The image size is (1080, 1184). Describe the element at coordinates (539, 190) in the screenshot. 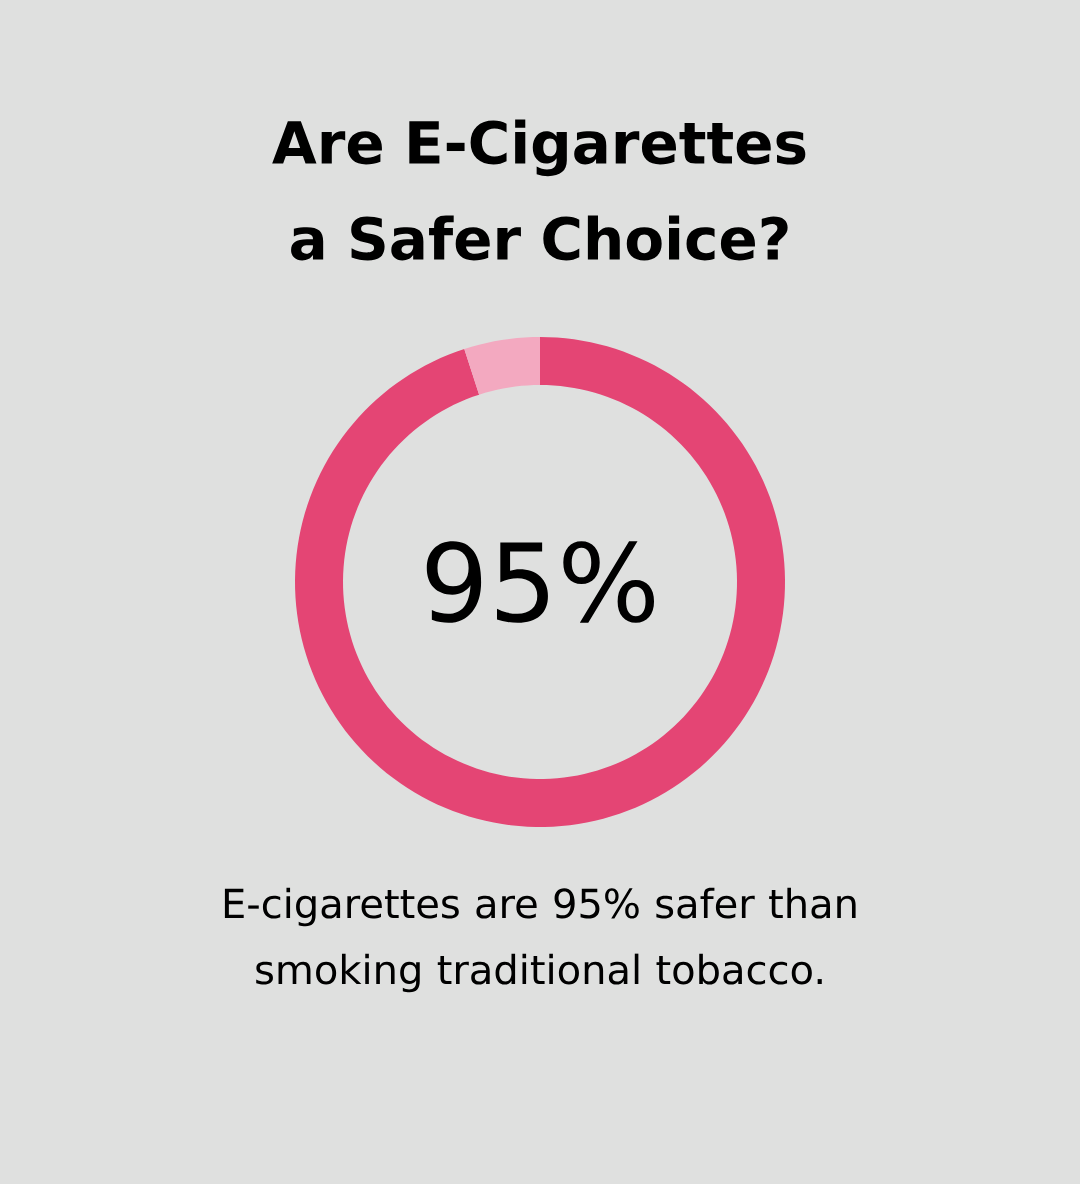

I see `chart-title: Are E-Cigarettes a Safer Choice?` at that location.